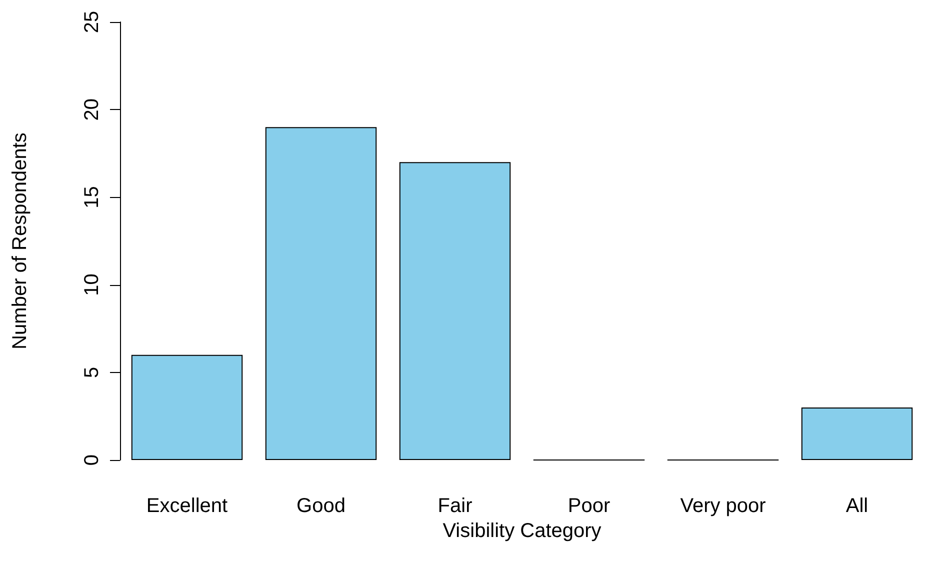 This screenshot has height=581, width=928. I want to click on y-tick-label: 0, so click(92, 460).